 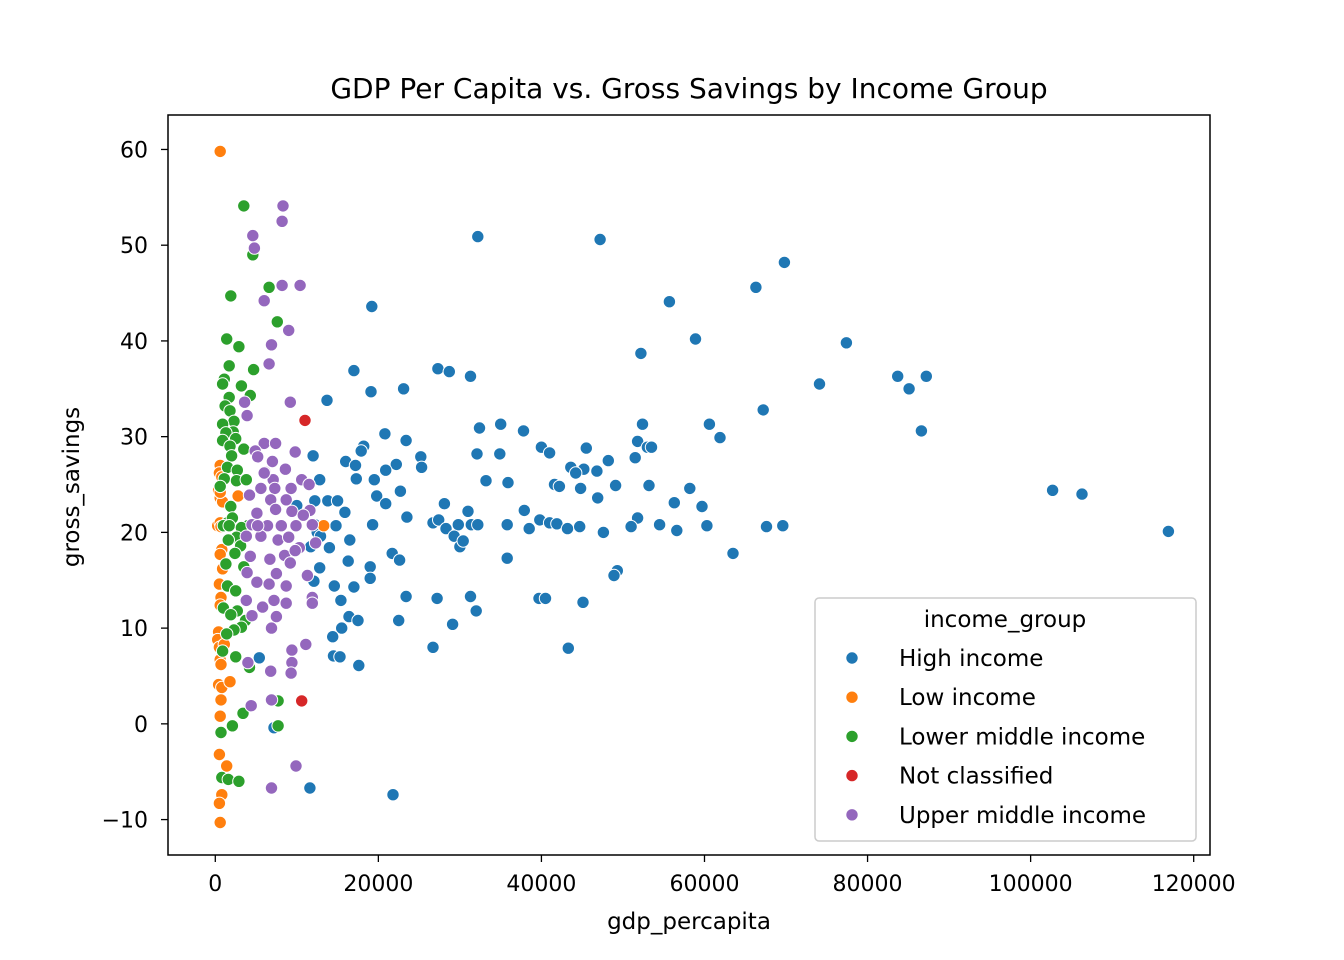 I want to click on y-tick-label: 40, so click(x=134, y=342).